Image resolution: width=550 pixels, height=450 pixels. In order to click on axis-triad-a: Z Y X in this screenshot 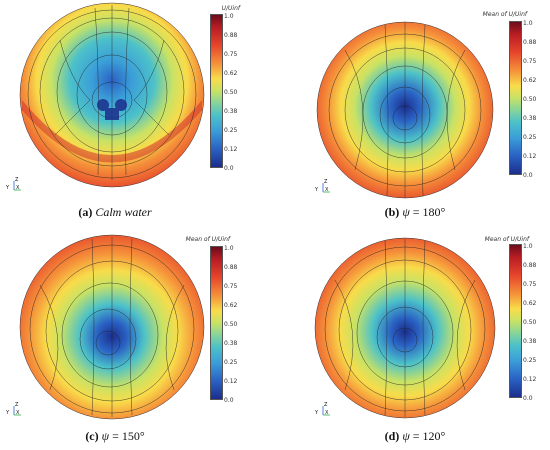, I will do `click(14, 185)`.